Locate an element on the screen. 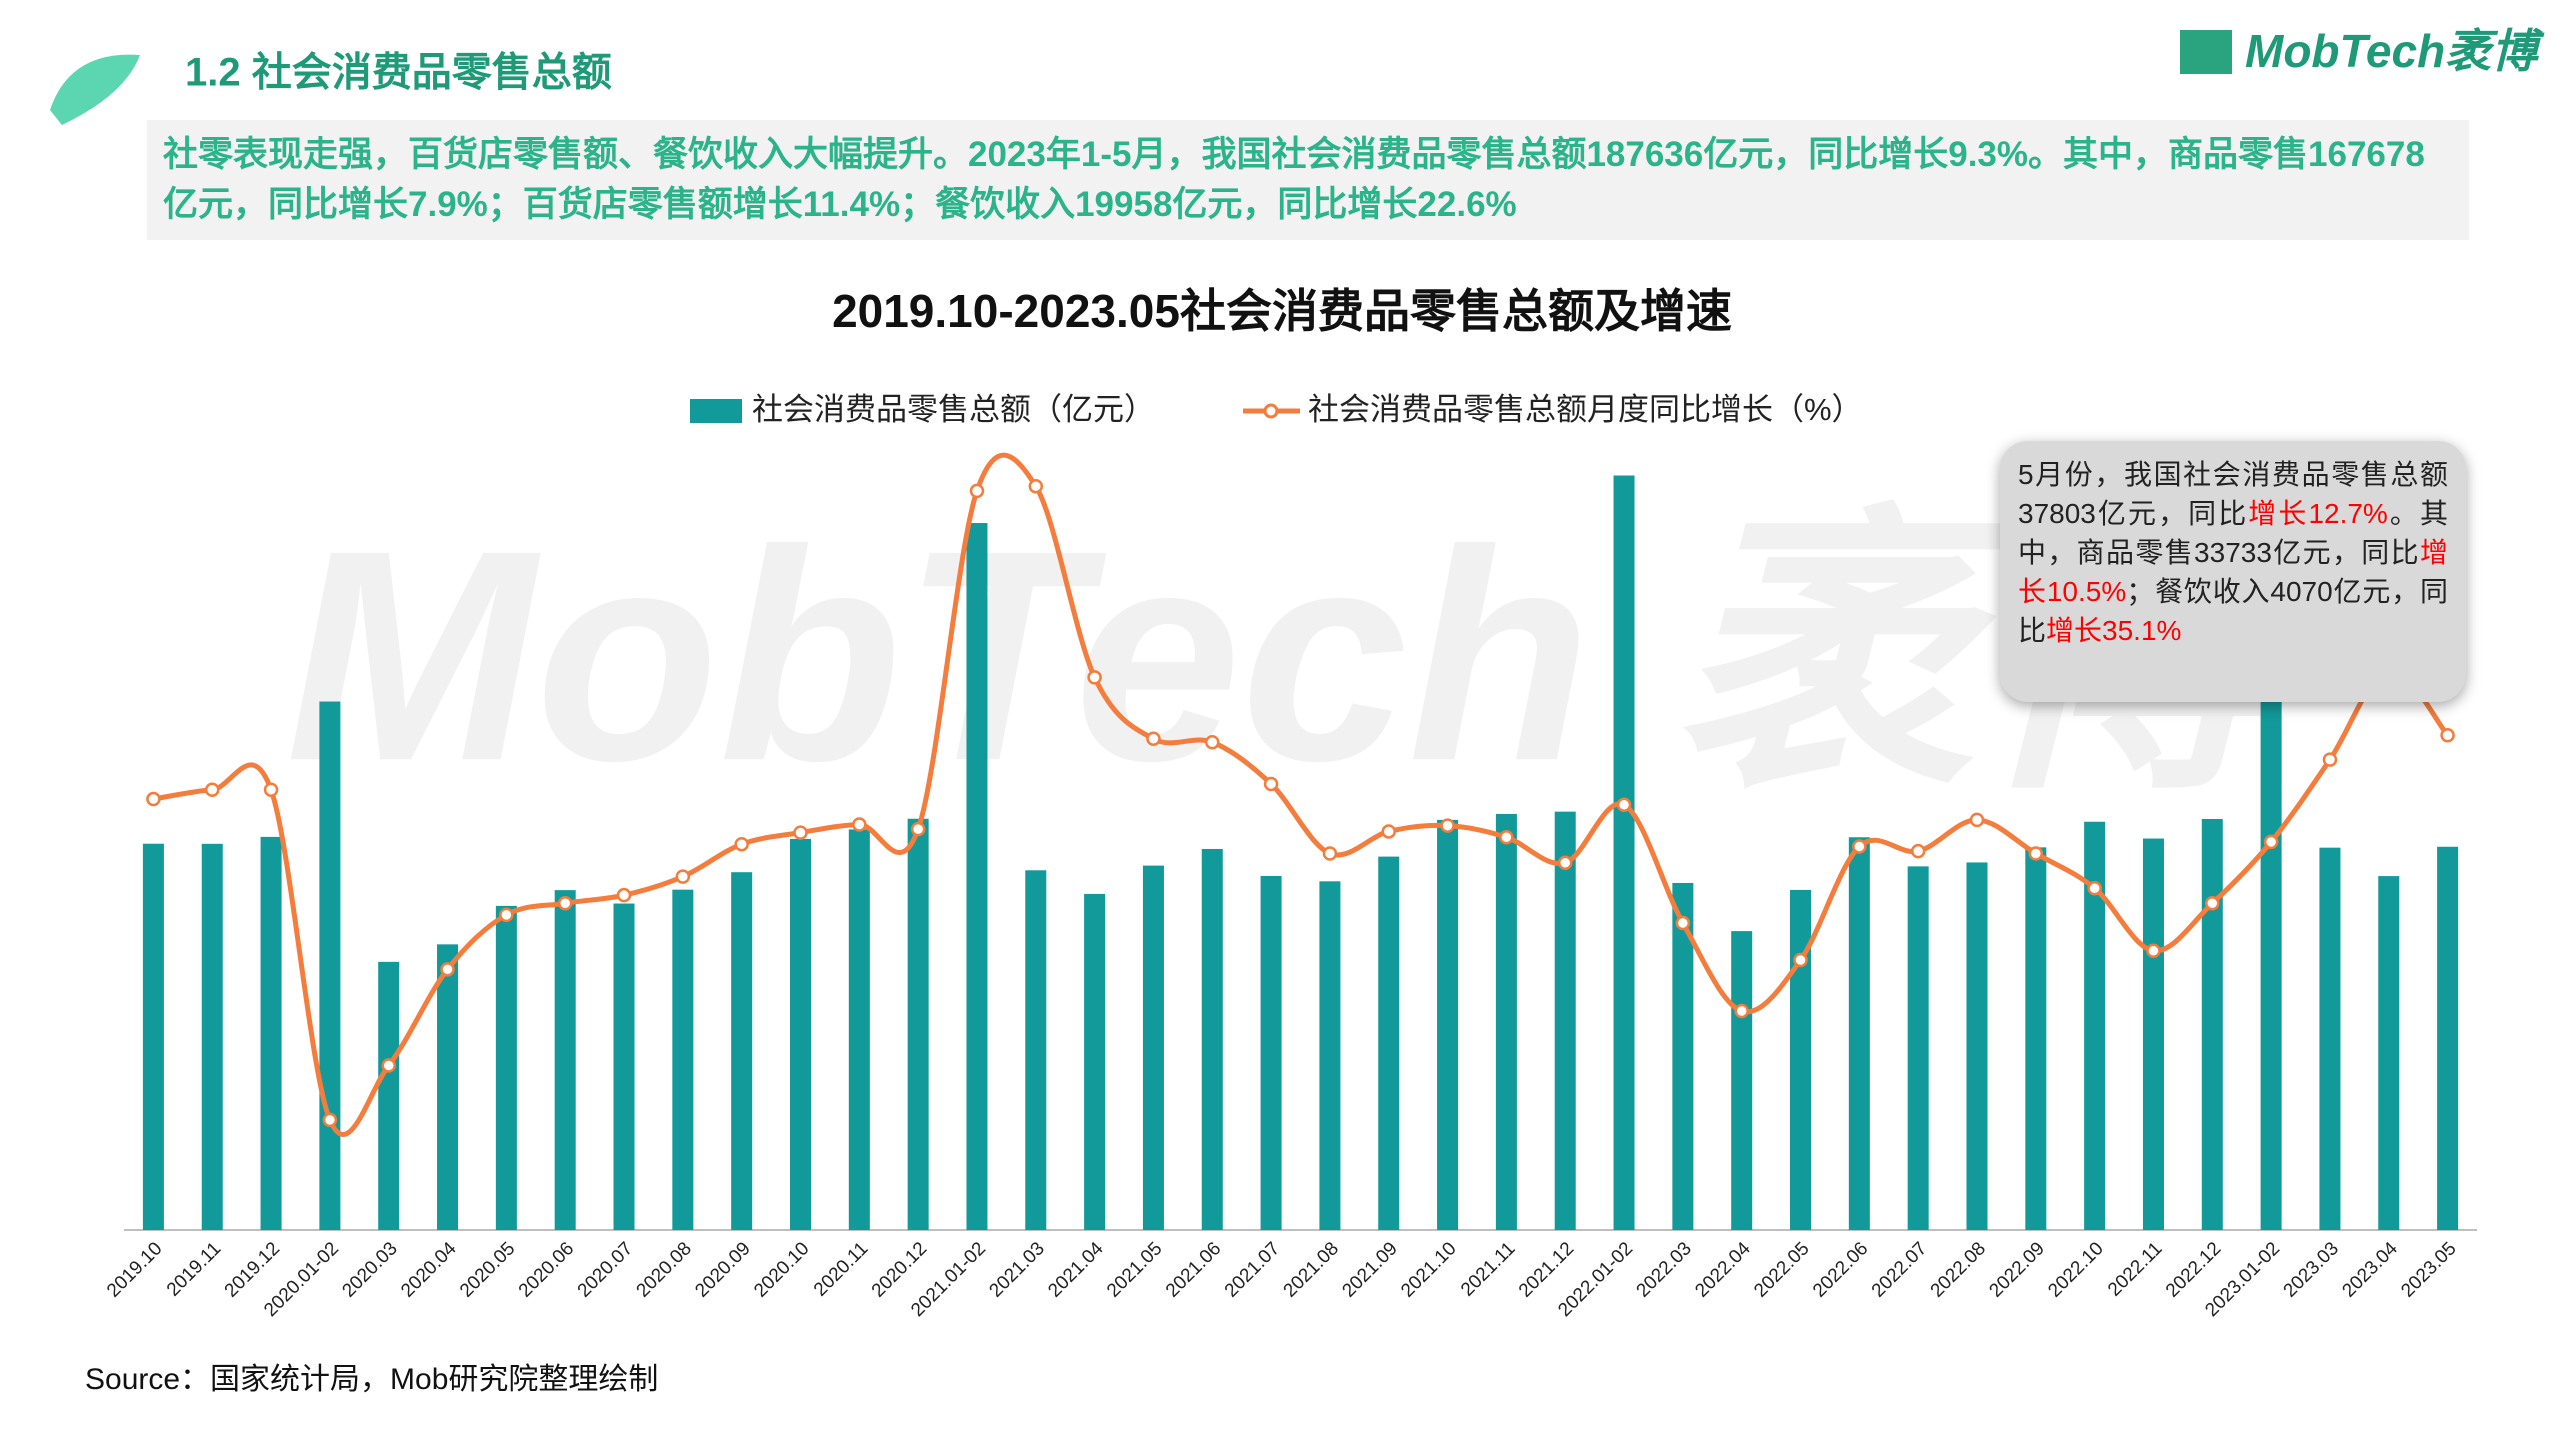 This screenshot has height=1440, width=2560. x-tick-label: 2020.04 is located at coordinates (429, 1270).